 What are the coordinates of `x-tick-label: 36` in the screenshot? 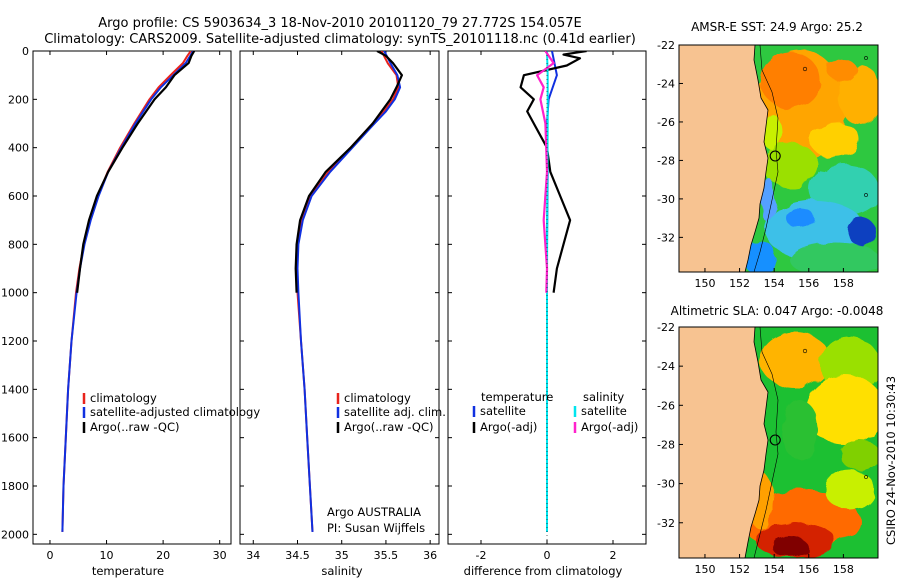 It's located at (430, 555).